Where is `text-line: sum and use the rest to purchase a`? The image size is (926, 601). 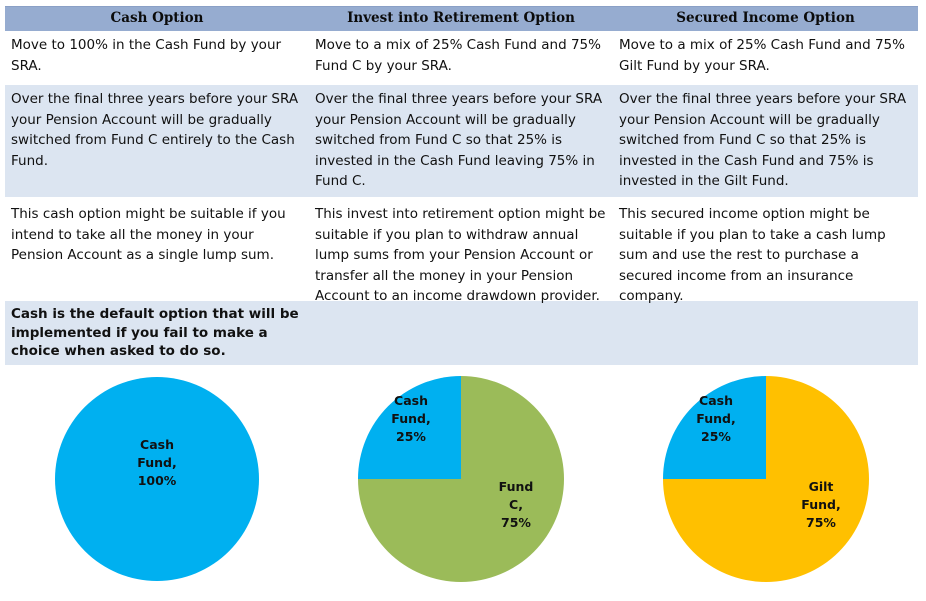
text-line: sum and use the rest to purchase a is located at coordinates (739, 255).